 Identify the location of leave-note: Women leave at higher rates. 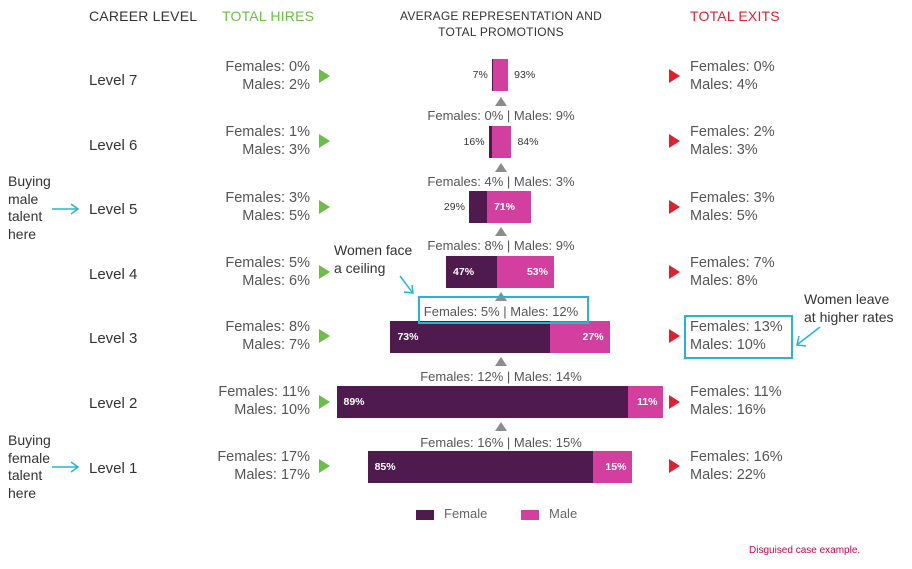
(849, 308).